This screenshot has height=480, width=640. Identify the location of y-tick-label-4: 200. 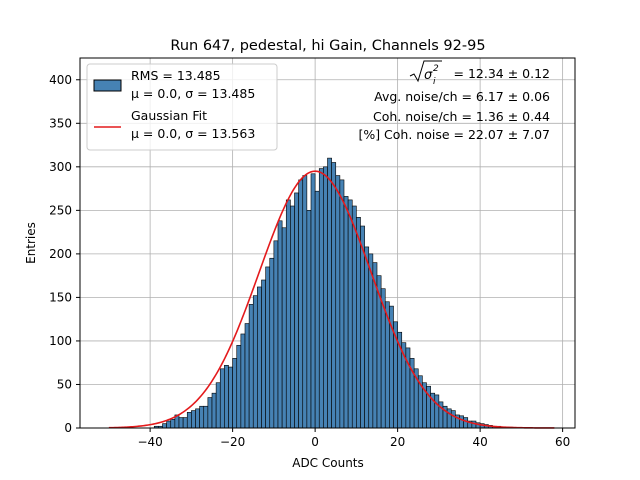
(60, 254).